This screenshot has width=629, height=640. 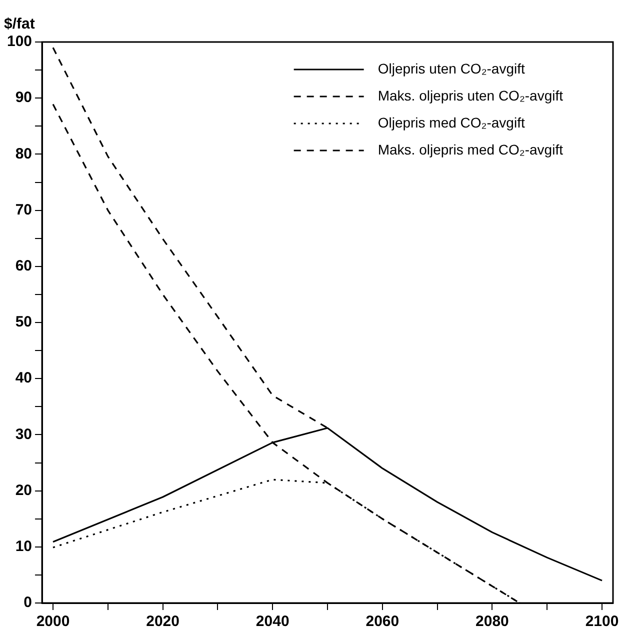 What do you see at coordinates (19, 24) in the screenshot?
I see `y-axis-title: $/fat` at bounding box center [19, 24].